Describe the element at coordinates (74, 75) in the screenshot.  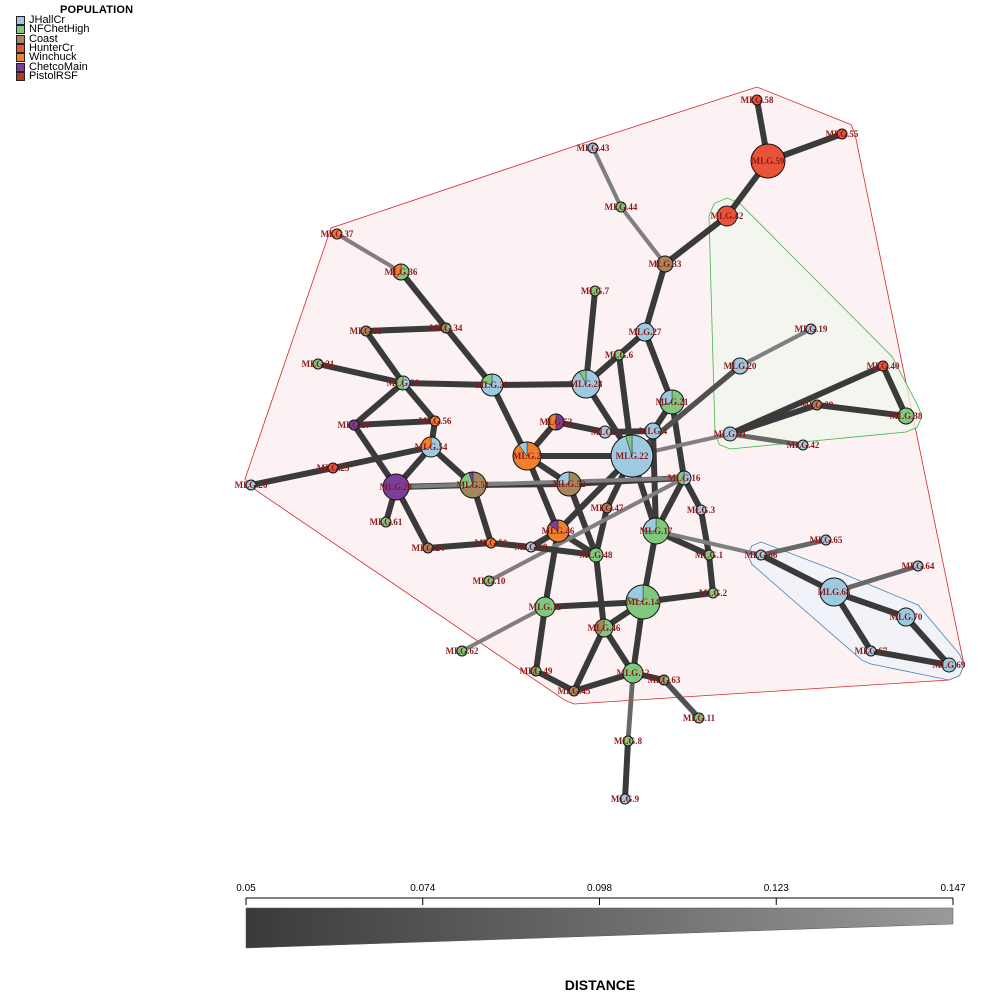
I see `legend-item: PistolRSF` at that location.